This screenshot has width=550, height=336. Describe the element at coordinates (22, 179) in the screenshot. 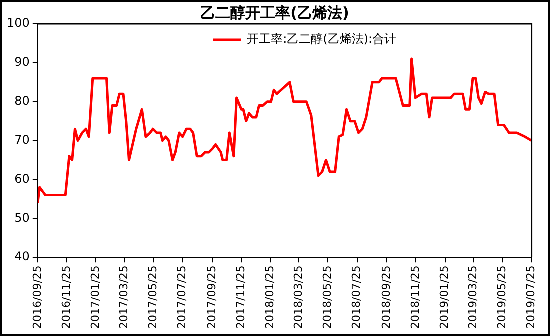

I see `y-tick-label: 60` at that location.